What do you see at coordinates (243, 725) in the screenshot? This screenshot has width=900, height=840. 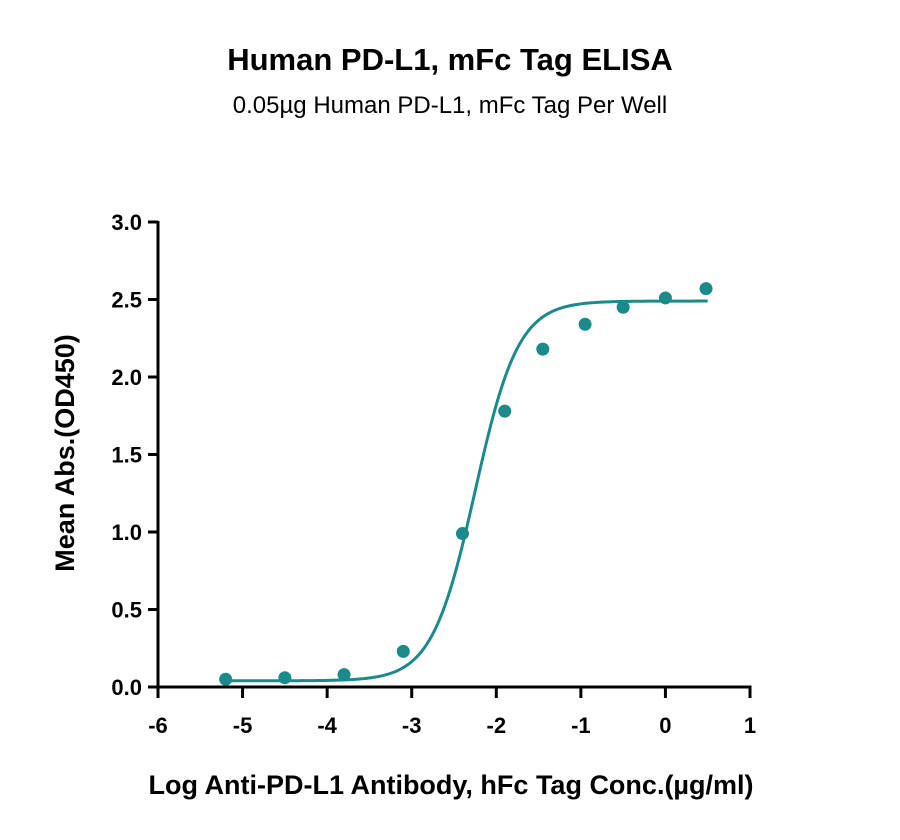 I see `x-tick-label: -5` at bounding box center [243, 725].